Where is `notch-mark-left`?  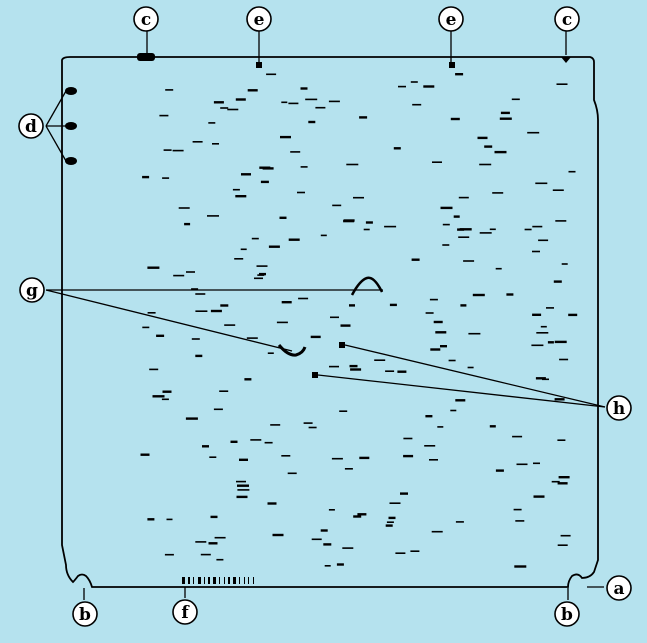
notch-mark-left is located at coordinates (146, 57).